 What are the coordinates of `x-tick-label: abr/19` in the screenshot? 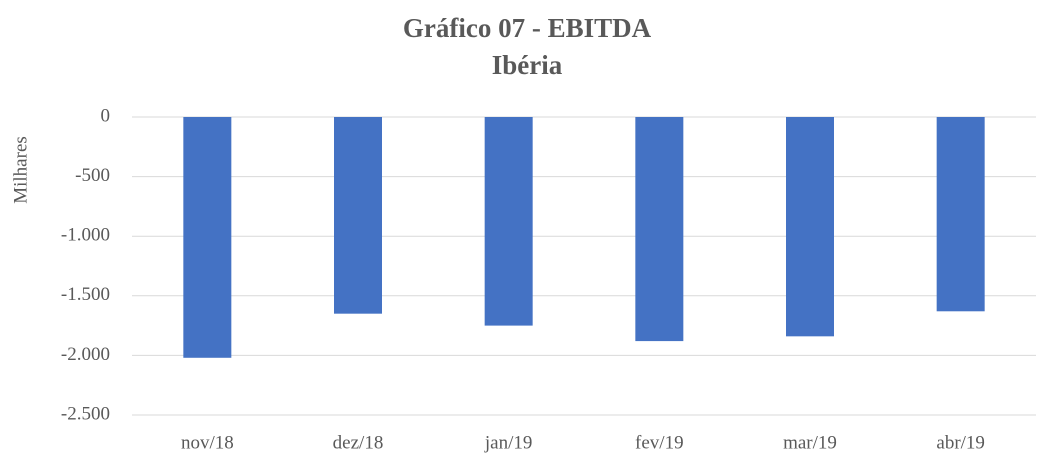 It's located at (960, 442).